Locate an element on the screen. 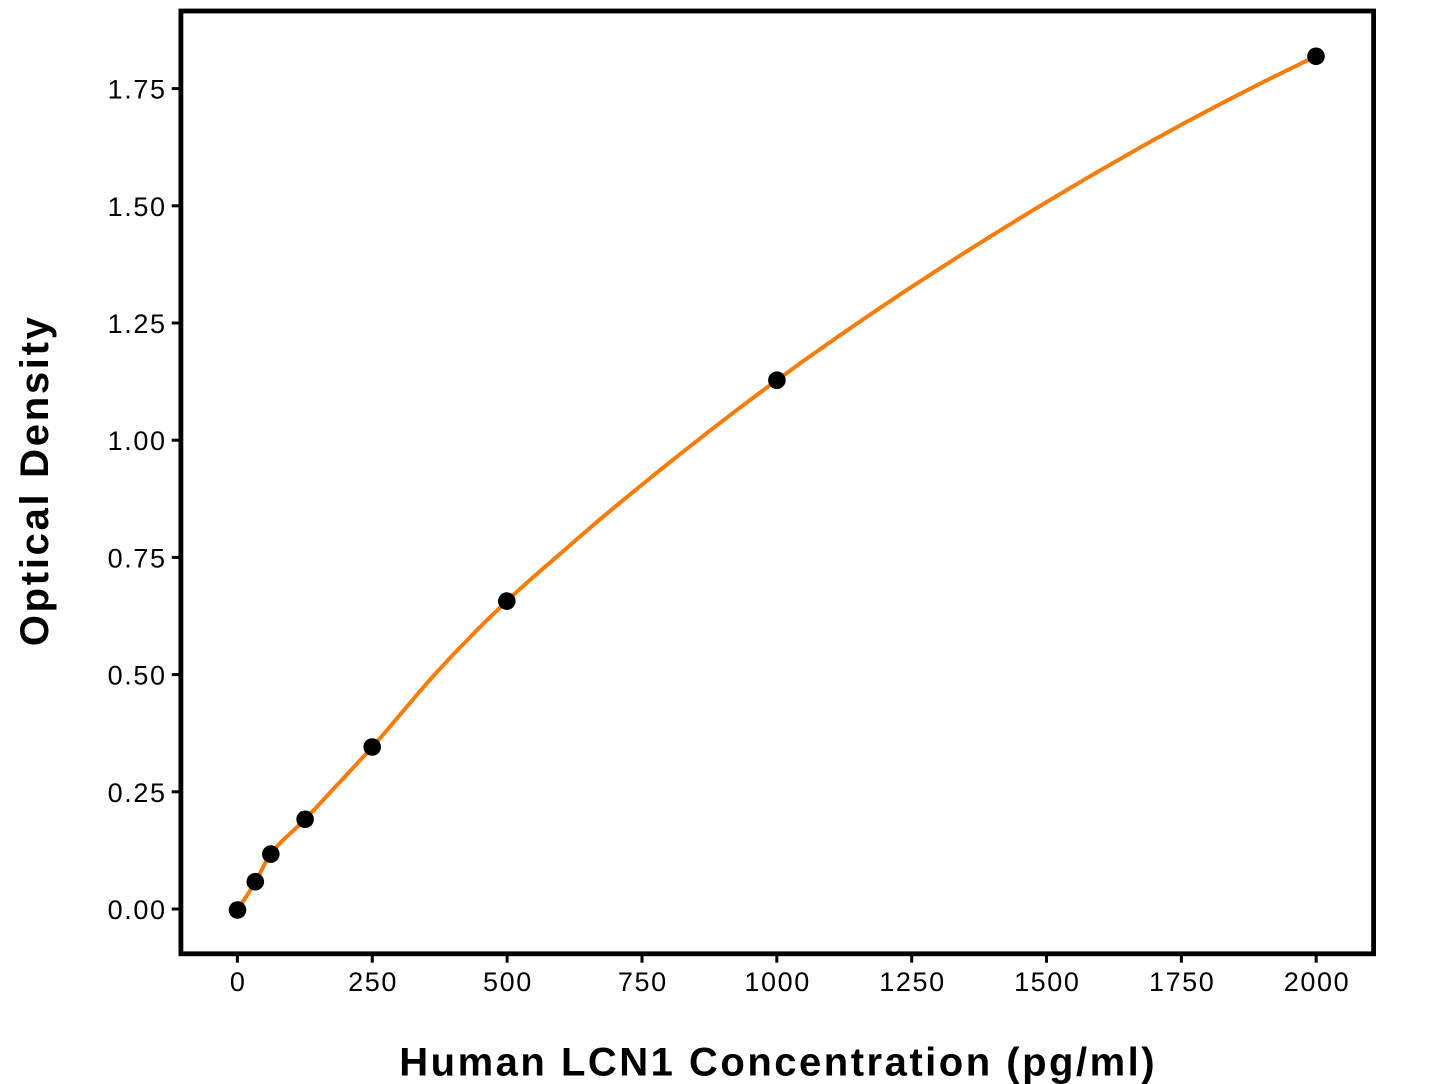  svg-text: 1750 is located at coordinates (1182, 982).